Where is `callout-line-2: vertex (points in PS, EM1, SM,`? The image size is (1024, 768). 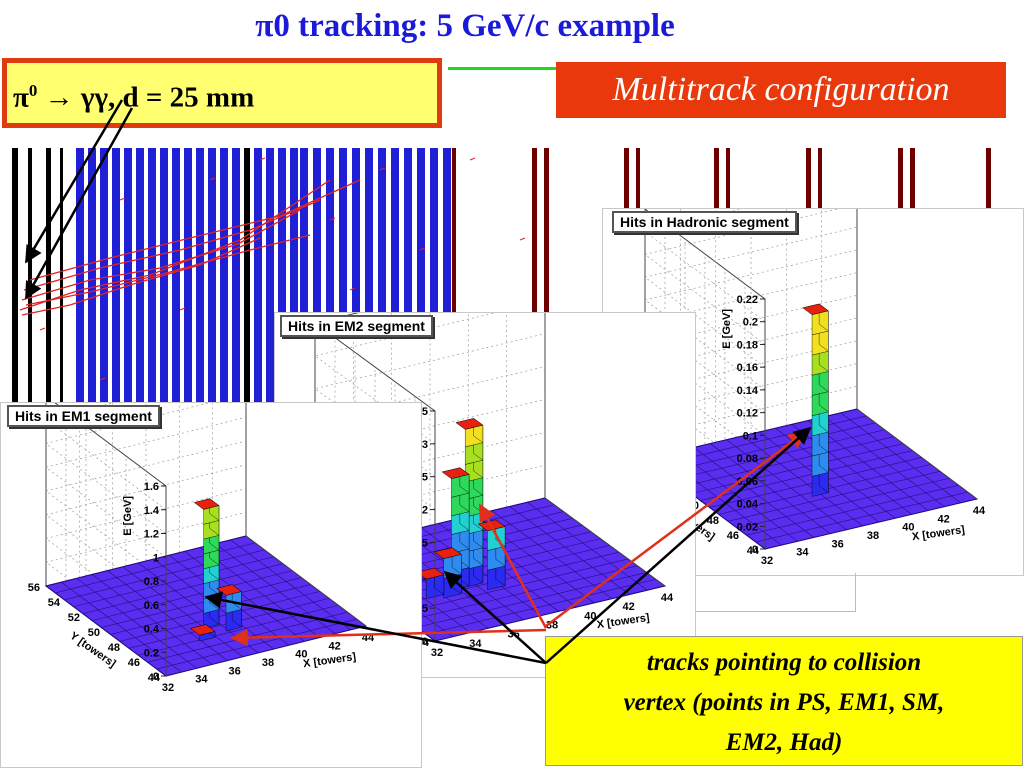 callout-line-2: vertex (points in PS, EM1, SM, is located at coordinates (784, 702).